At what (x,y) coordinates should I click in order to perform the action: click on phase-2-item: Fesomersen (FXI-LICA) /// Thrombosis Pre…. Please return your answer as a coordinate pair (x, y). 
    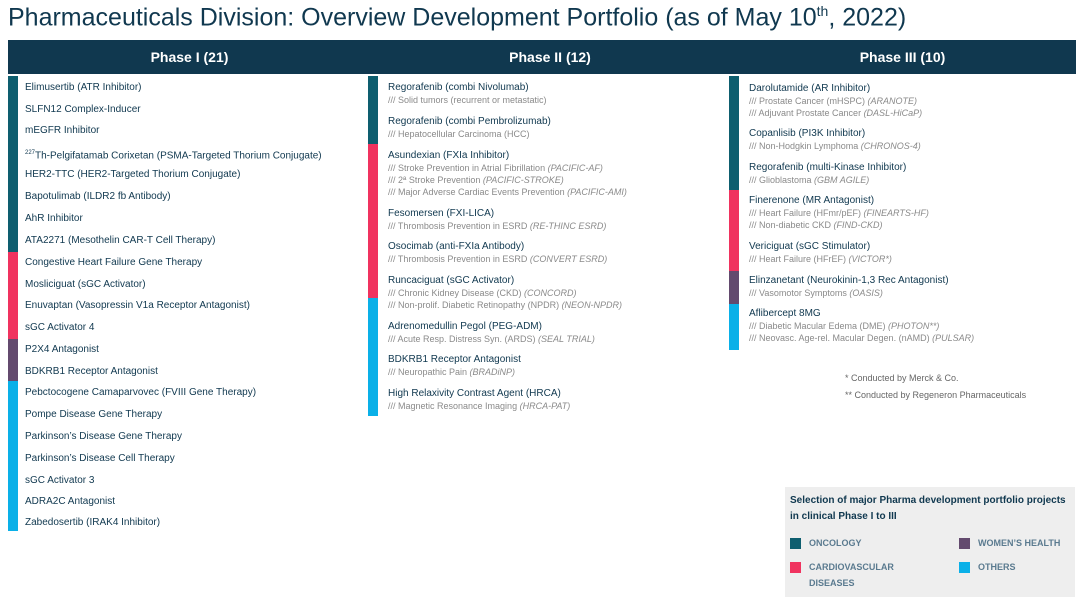
    Looking at the image, I should click on (497, 219).